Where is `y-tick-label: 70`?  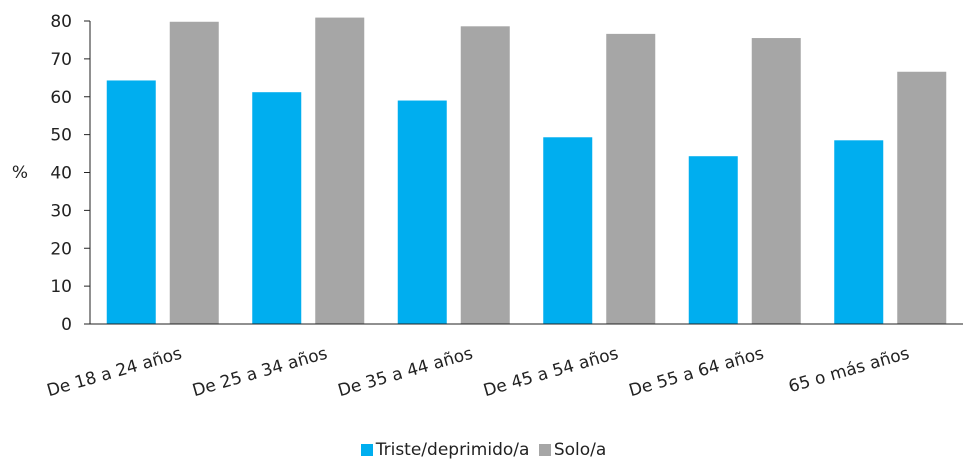 y-tick-label: 70 is located at coordinates (61, 60).